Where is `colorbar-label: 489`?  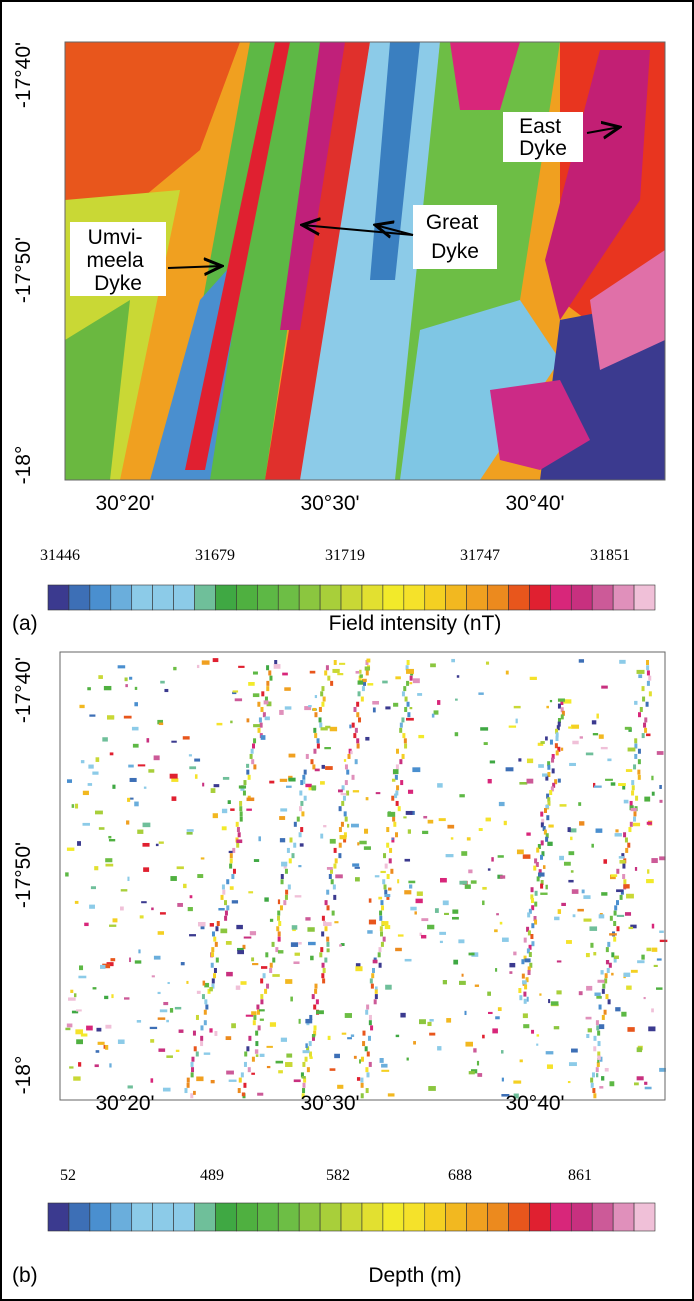 colorbar-label: 489 is located at coordinates (212, 1175).